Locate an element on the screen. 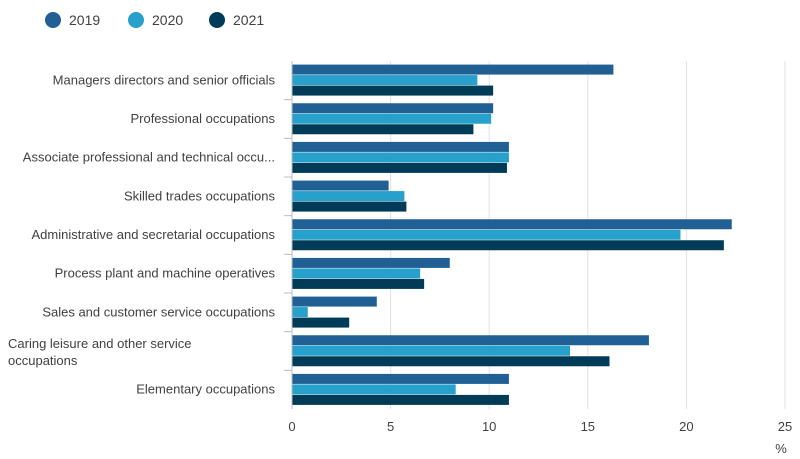 This screenshot has height=459, width=800. category-label-1: Professional occupations is located at coordinates (202, 118).